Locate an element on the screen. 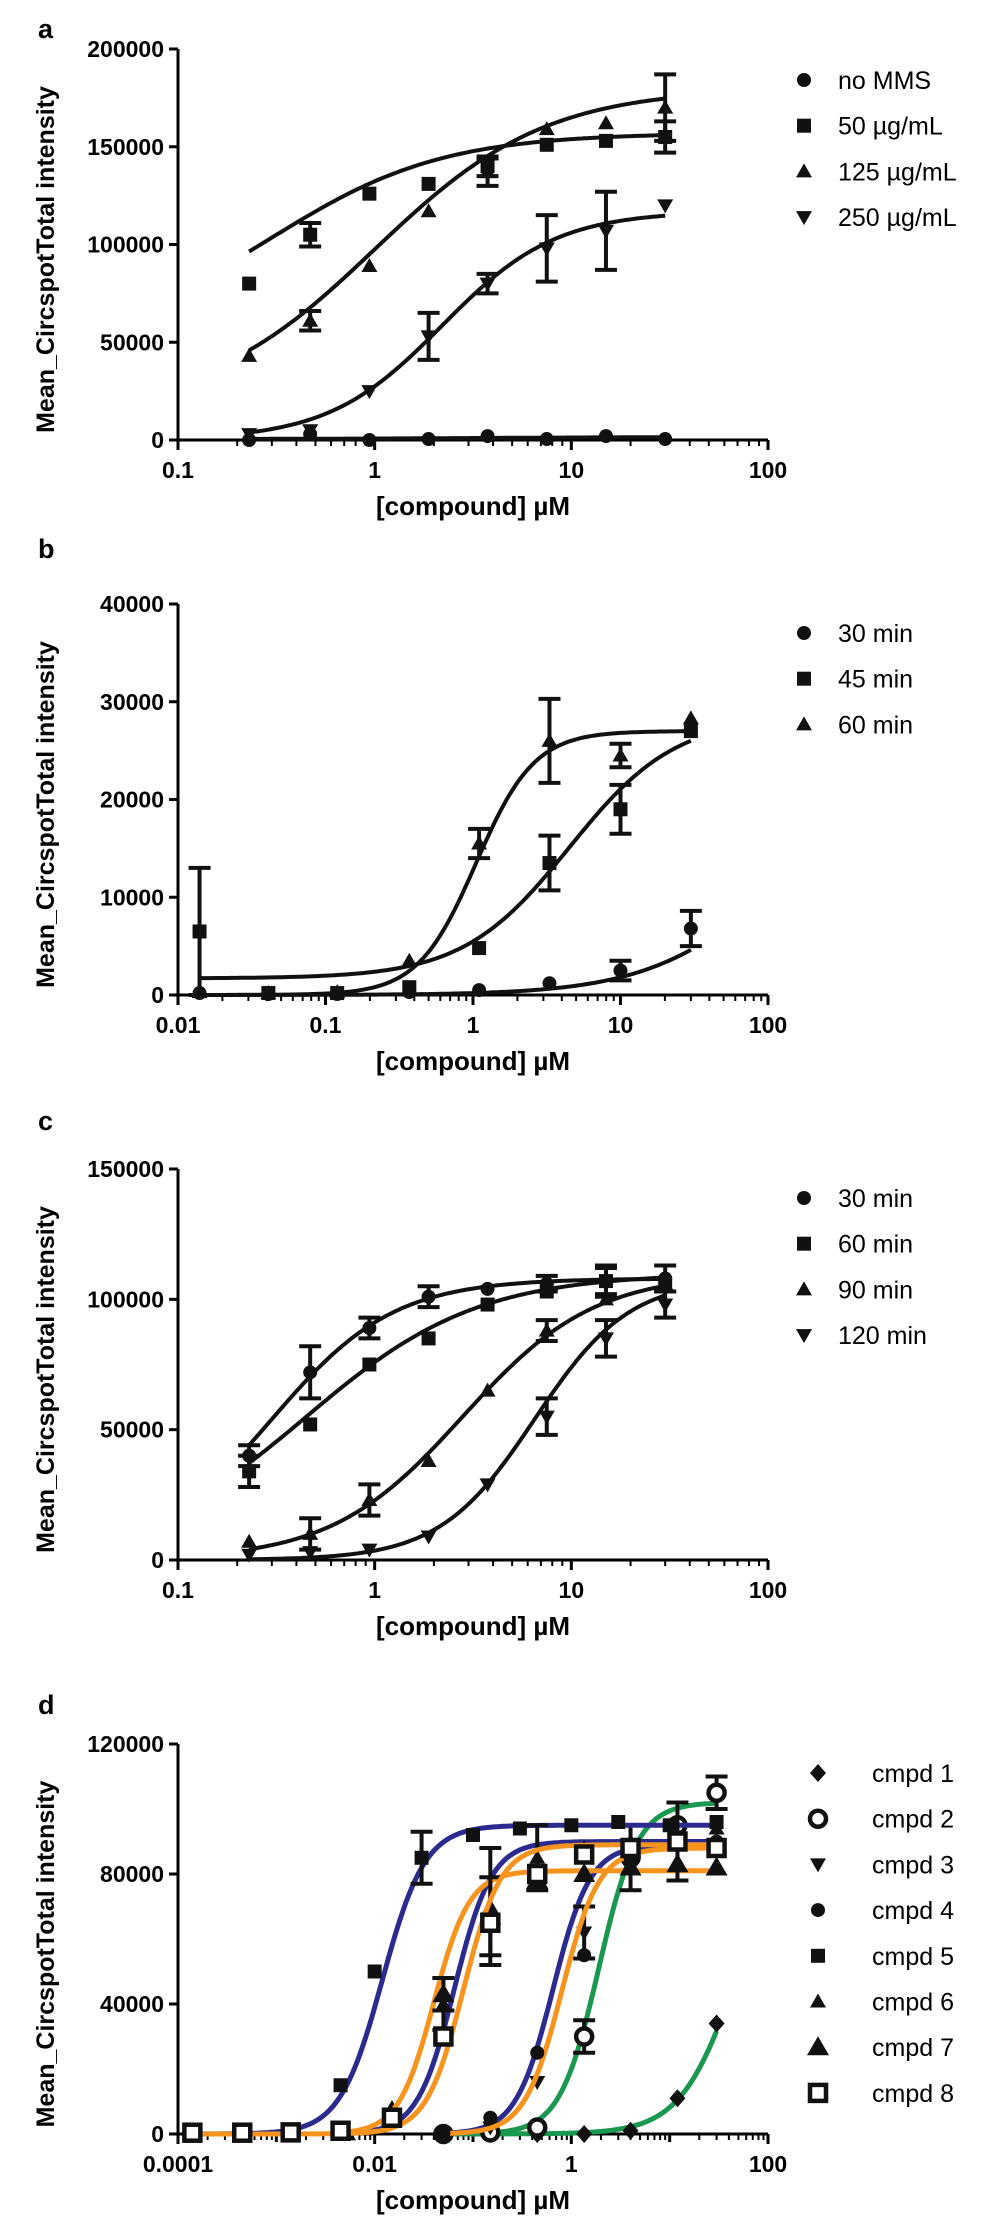 The width and height of the screenshot is (1000, 2234). x-tick-label: 100 is located at coordinates (768, 2164).